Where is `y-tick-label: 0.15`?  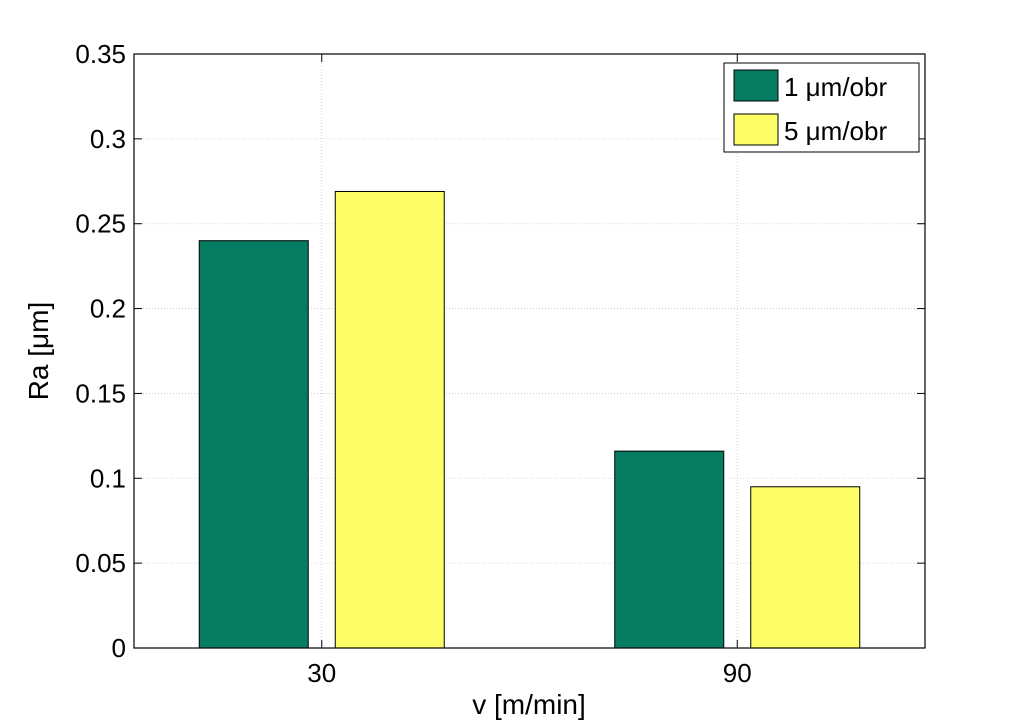 y-tick-label: 0.15 is located at coordinates (100, 393).